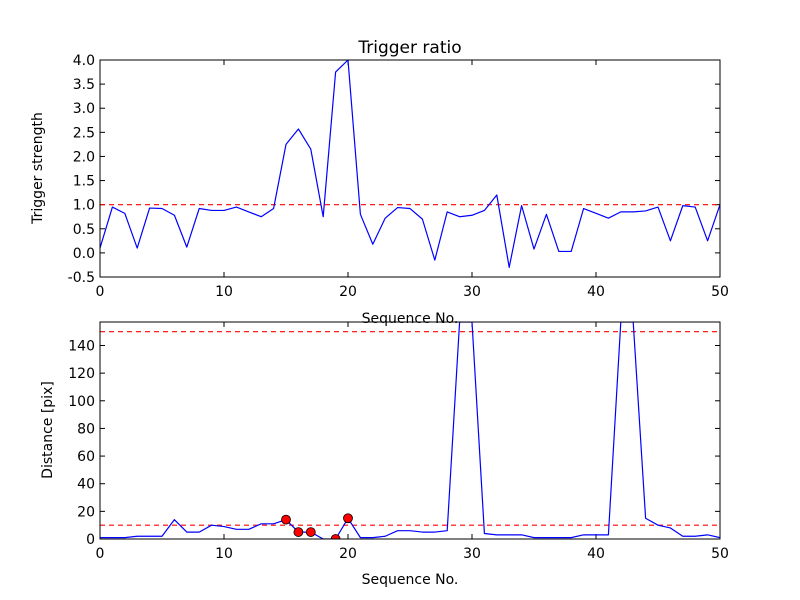  What do you see at coordinates (84, 254) in the screenshot?
I see `y-tick-label: 0.0` at bounding box center [84, 254].